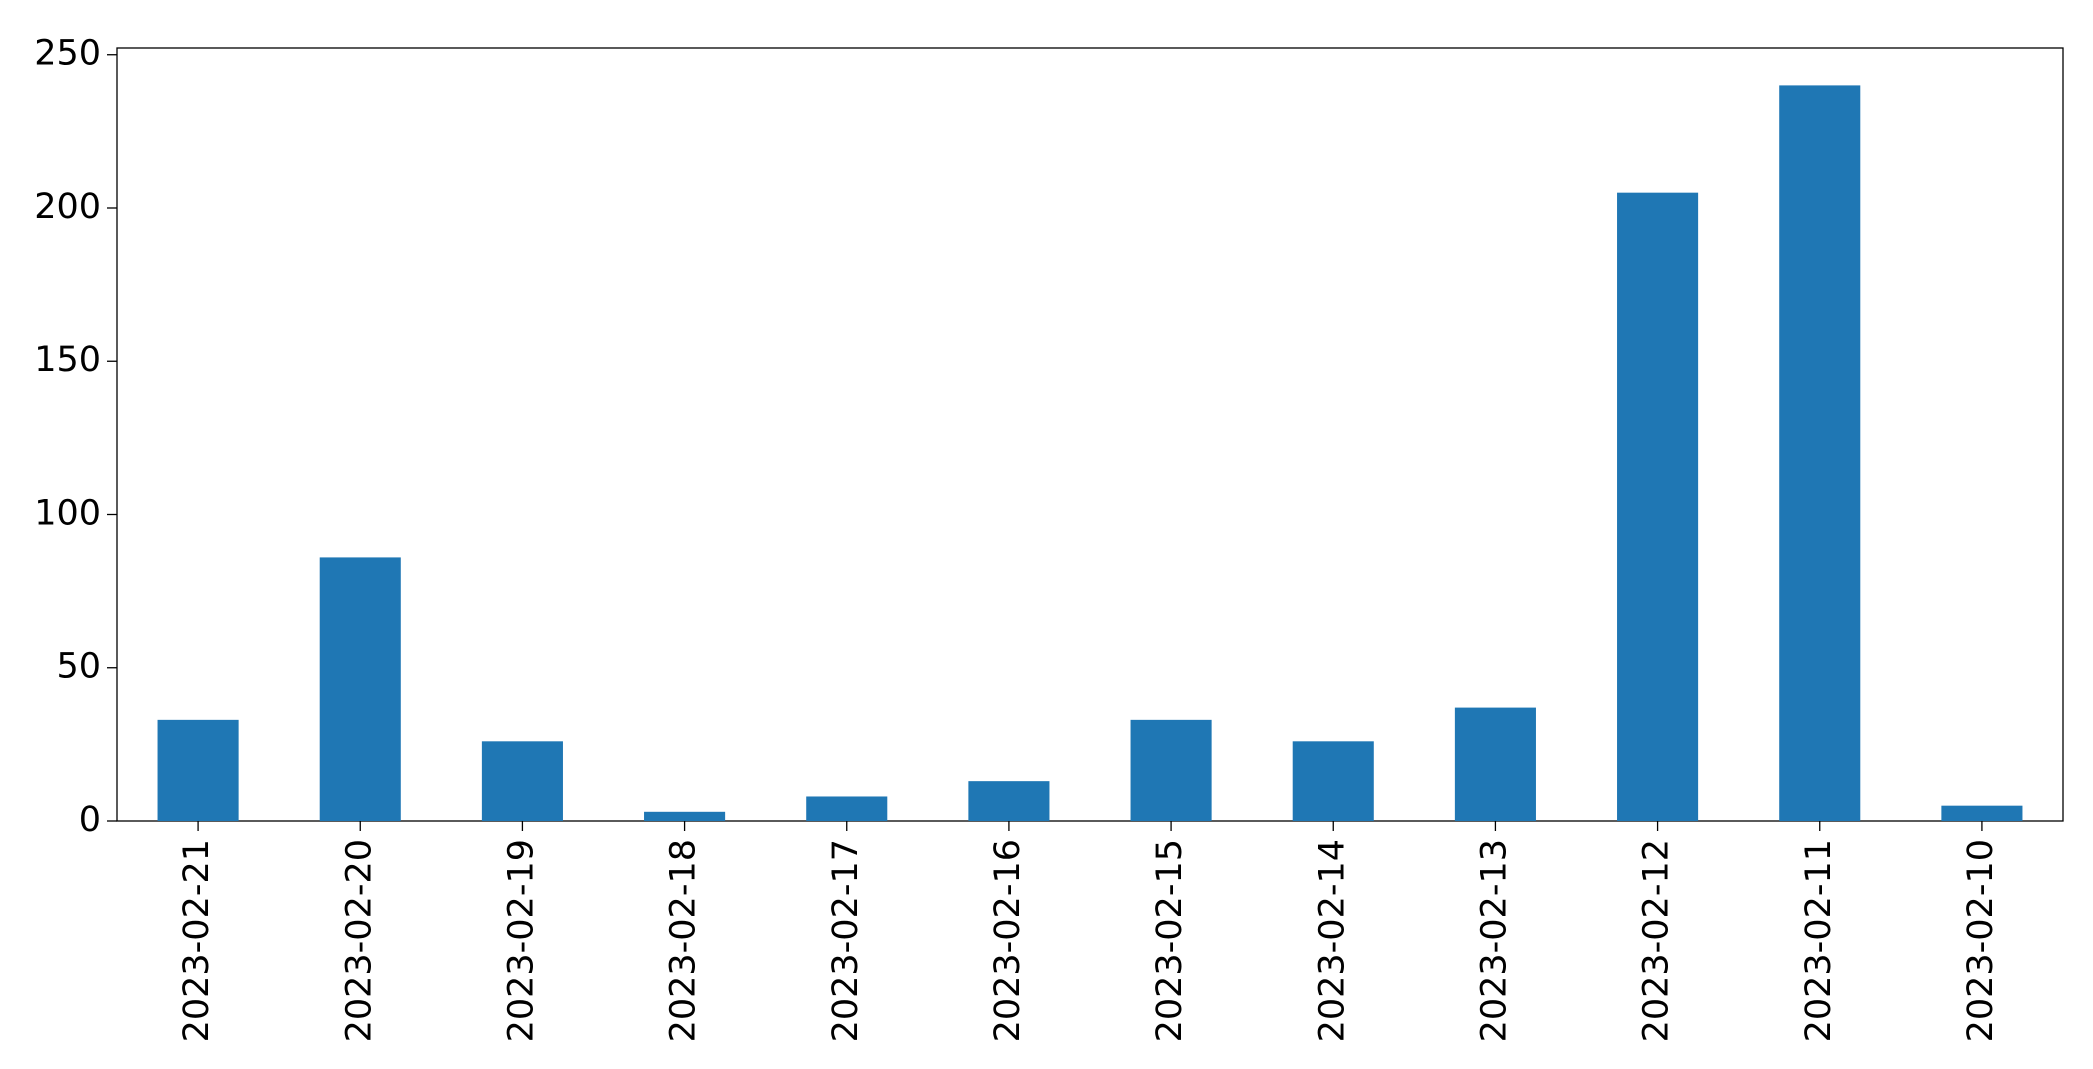  Describe the element at coordinates (1657, 940) in the screenshot. I see `x-tick-label: 2023-02-12` at that location.